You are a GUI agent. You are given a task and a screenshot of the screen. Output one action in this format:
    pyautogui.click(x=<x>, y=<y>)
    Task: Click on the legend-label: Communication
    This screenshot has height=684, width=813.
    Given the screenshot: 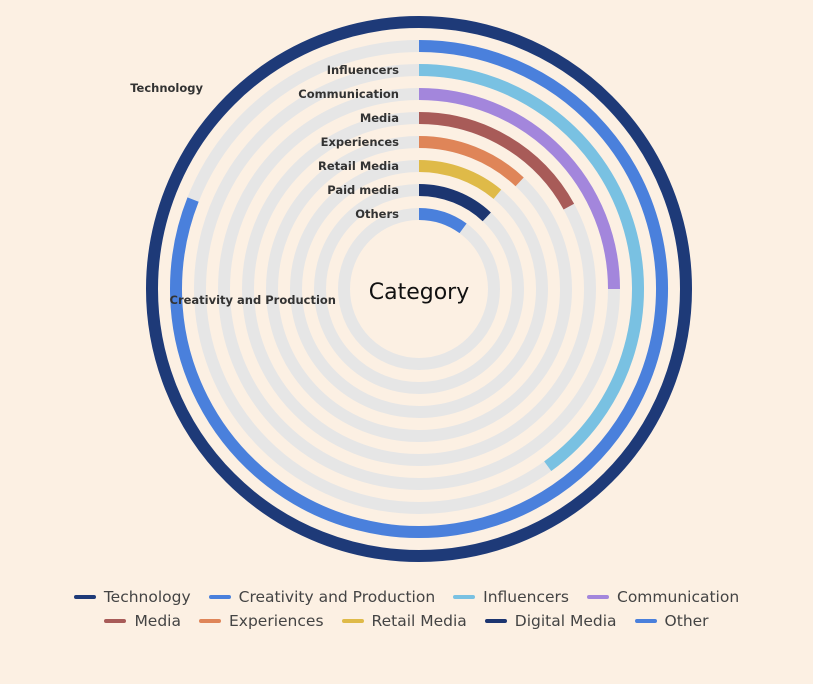 What is the action you would take?
    pyautogui.click(x=678, y=597)
    